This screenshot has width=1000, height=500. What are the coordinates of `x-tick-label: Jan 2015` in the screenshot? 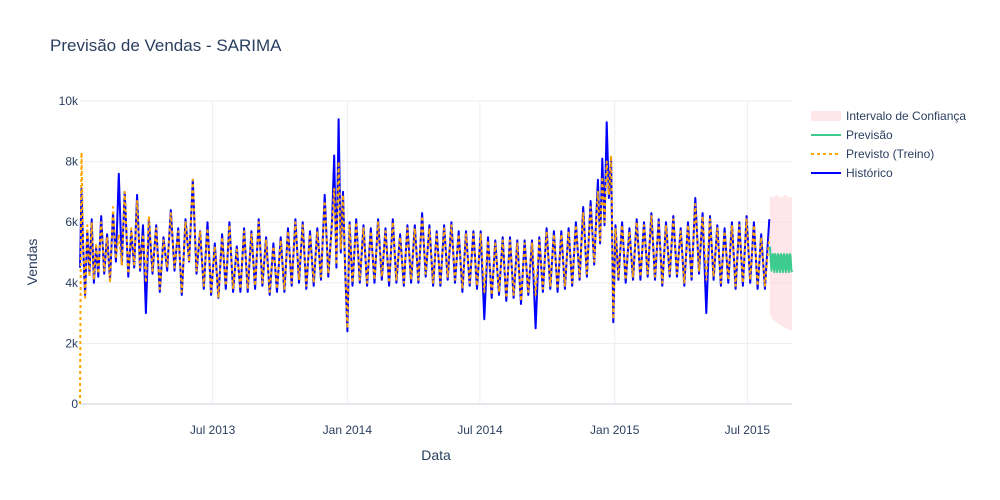 It's located at (615, 430).